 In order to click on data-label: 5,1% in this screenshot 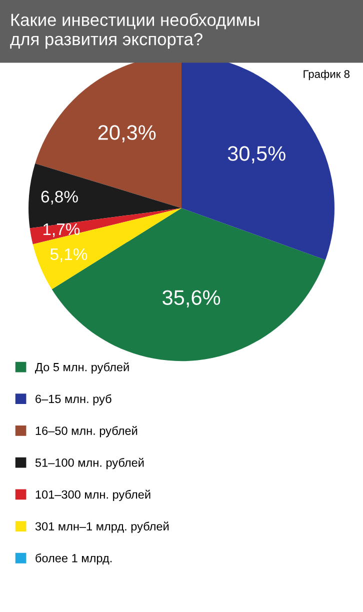, I will do `click(69, 255)`.